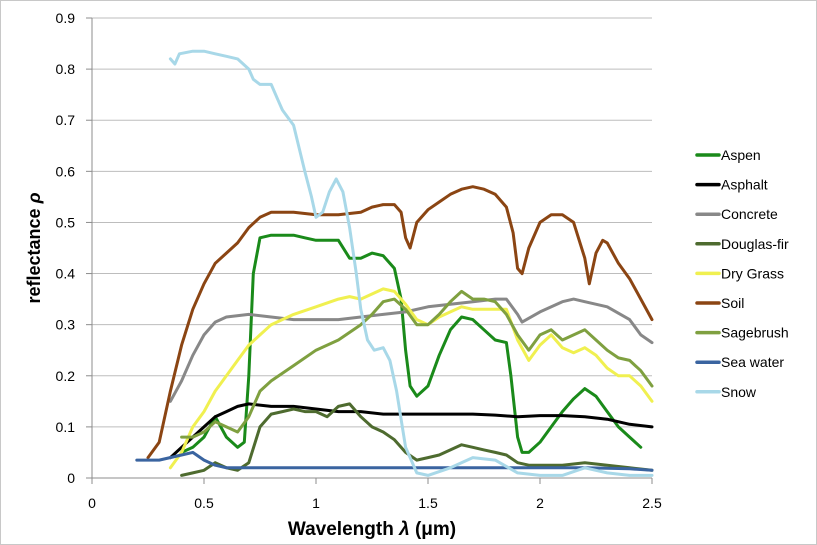 Image resolution: width=817 pixels, height=545 pixels. What do you see at coordinates (71, 478) in the screenshot?
I see `y-tick-label: 0` at bounding box center [71, 478].